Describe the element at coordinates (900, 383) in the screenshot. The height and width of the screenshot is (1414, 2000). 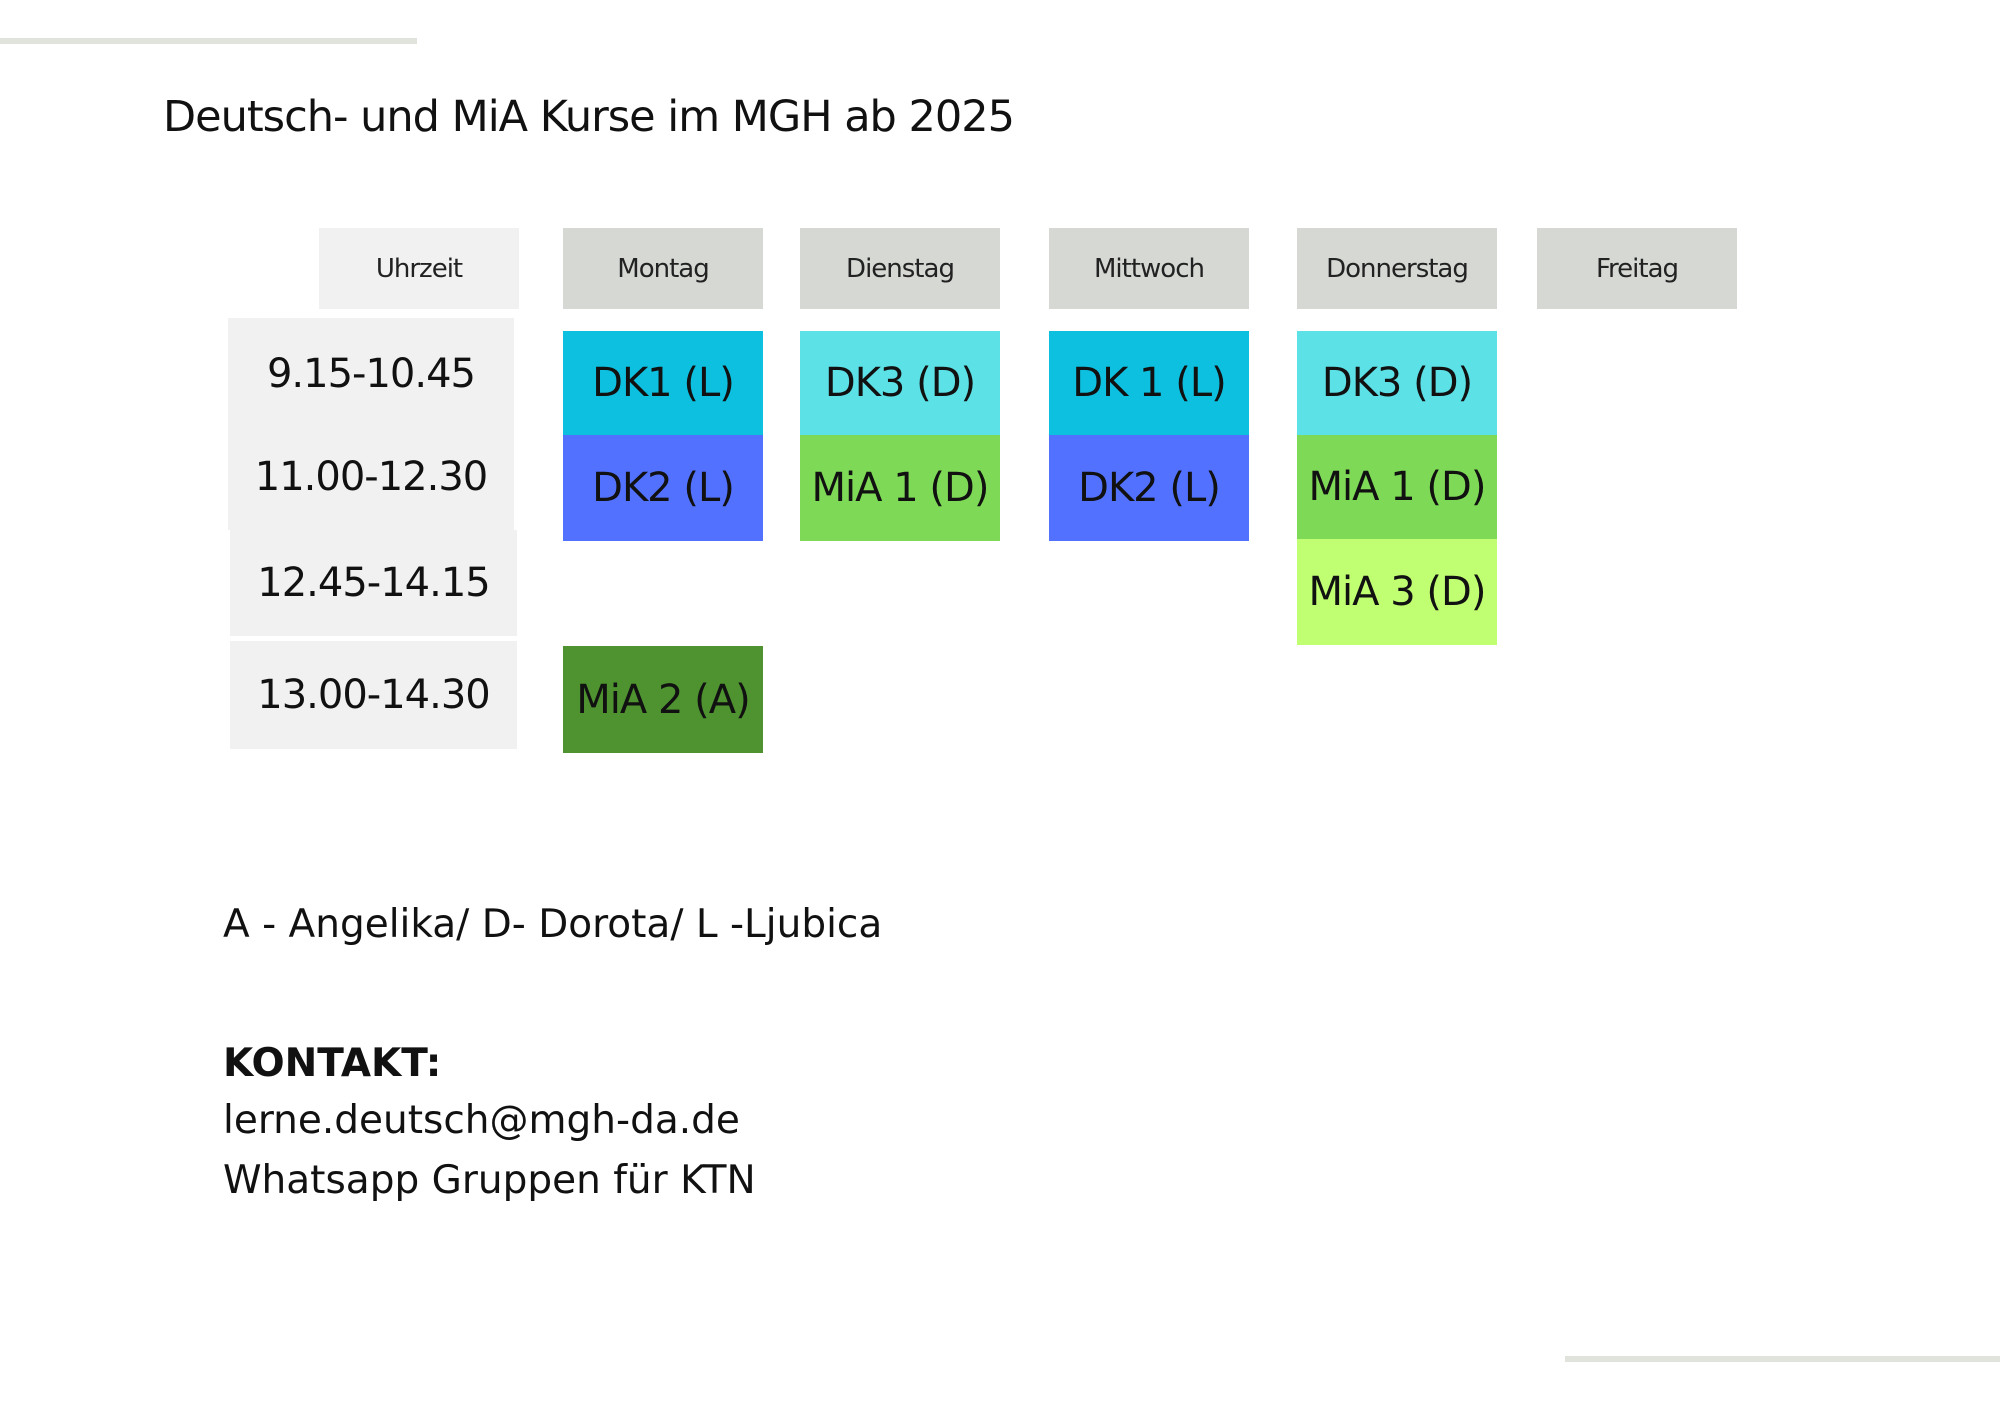
I see `course-tuesday-slot-1: DK3 (D)` at that location.